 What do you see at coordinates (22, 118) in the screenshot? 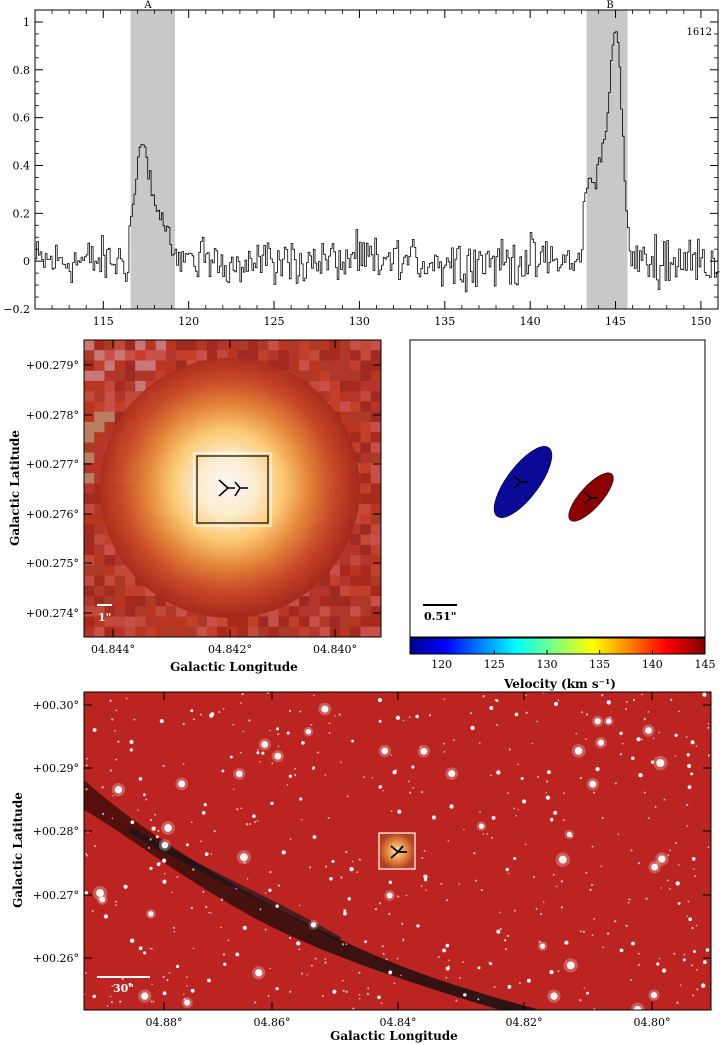
I see `spectrum-y-tick-label: 0.6` at bounding box center [22, 118].